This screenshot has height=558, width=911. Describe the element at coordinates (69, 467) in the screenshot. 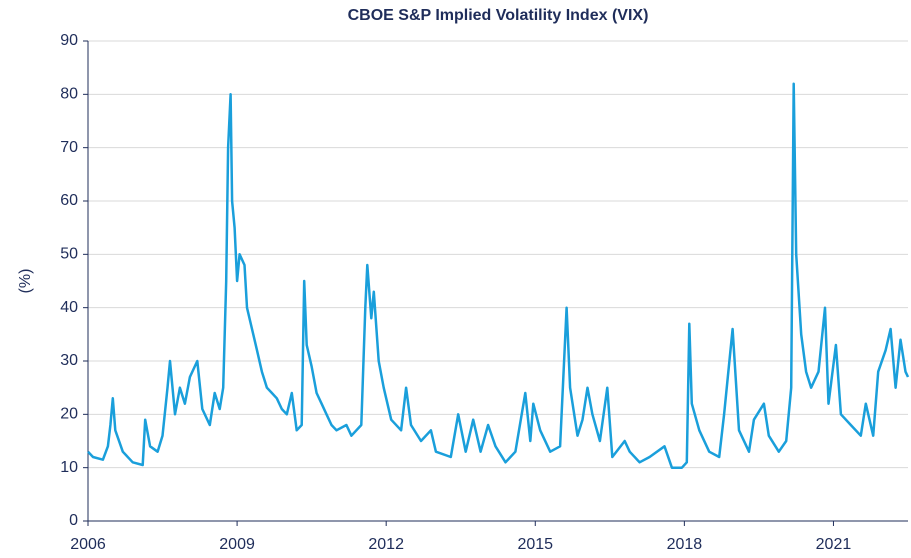

I see `y-tick-label: 10` at that location.